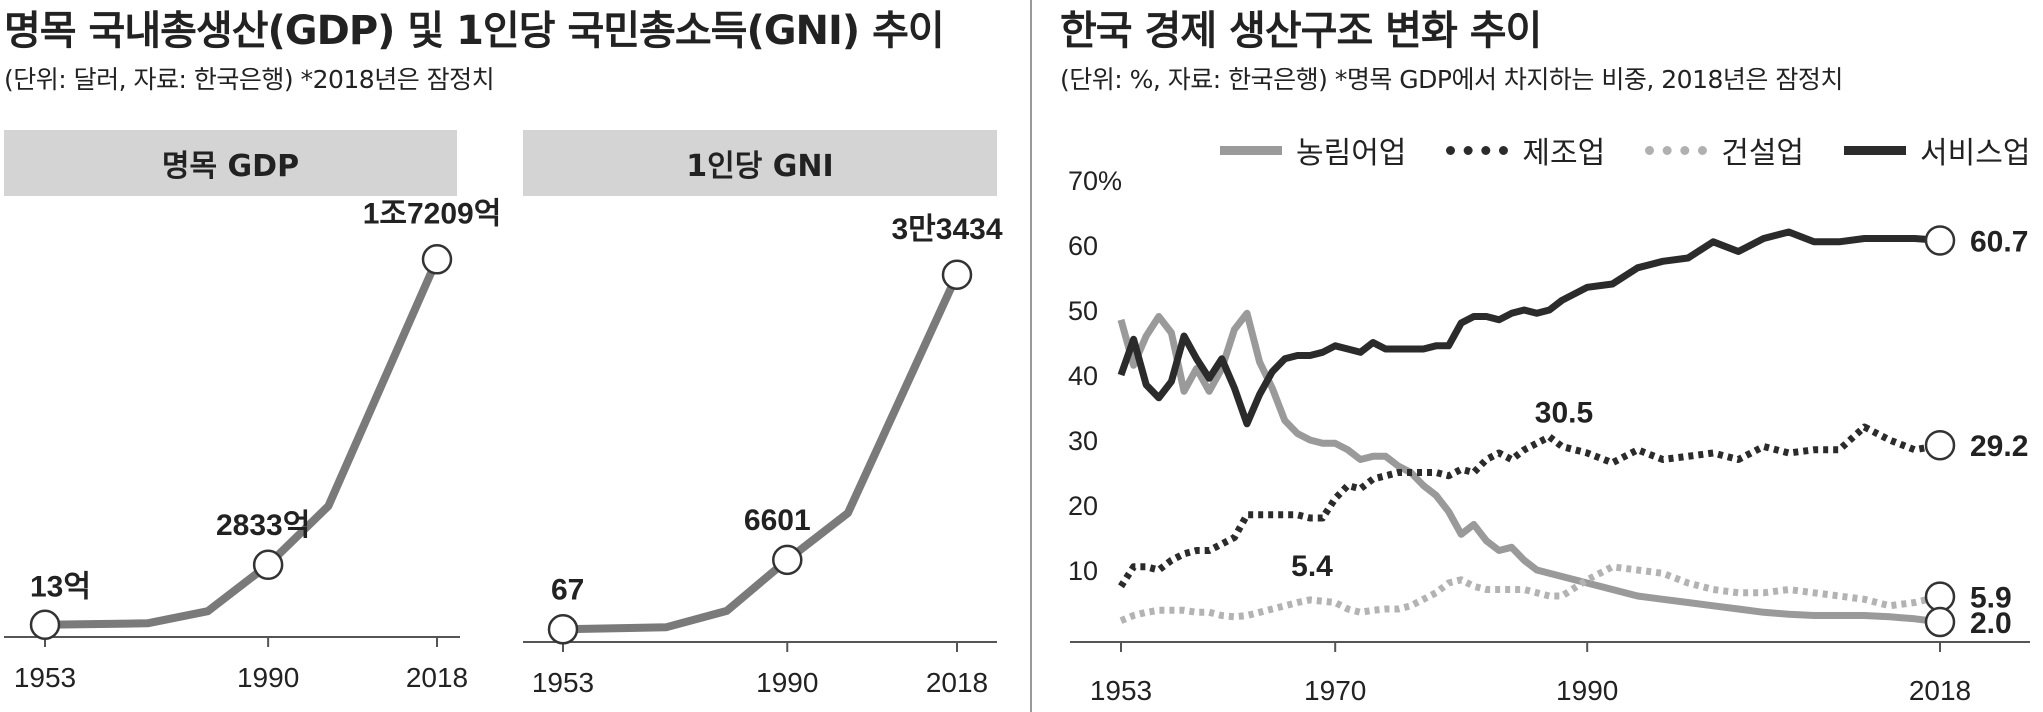 This screenshot has width=2043, height=712. I want to click on end-label-manufacturing: 29.2, so click(1999, 446).